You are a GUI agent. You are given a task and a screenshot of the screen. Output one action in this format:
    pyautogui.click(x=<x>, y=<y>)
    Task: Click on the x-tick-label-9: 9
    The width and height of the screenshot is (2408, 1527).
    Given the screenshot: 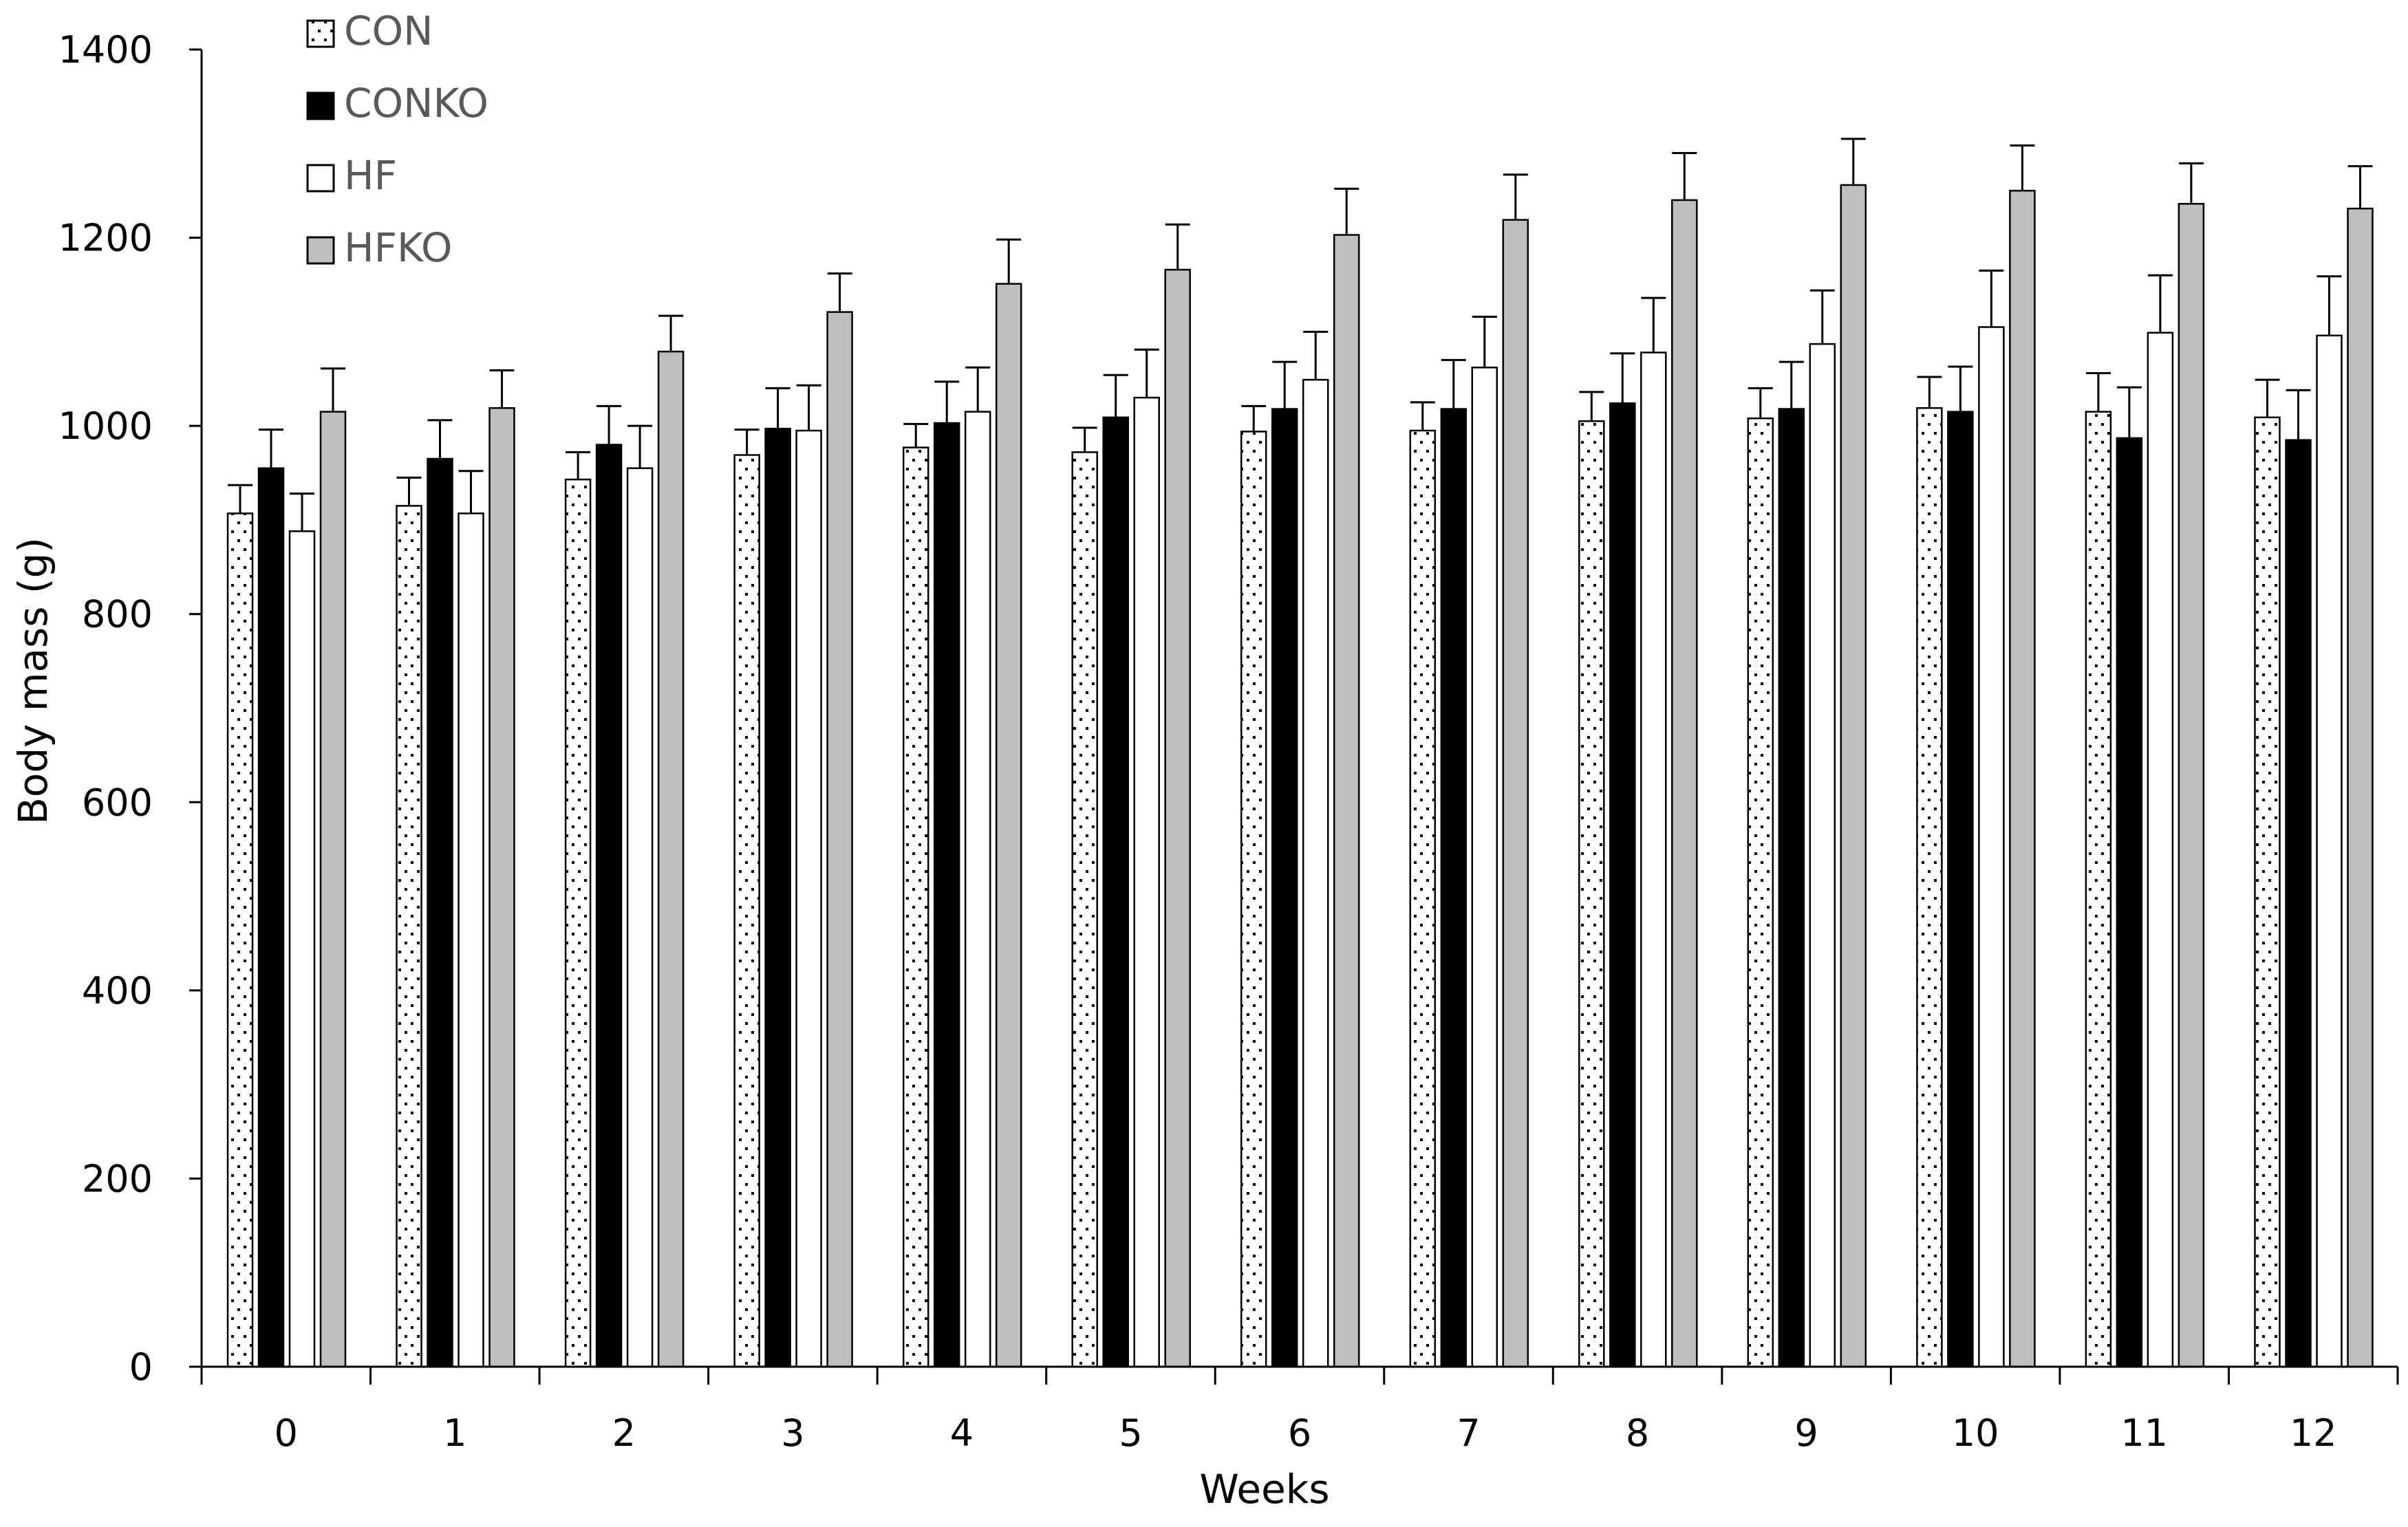 What is the action you would take?
    pyautogui.click(x=1806, y=1433)
    